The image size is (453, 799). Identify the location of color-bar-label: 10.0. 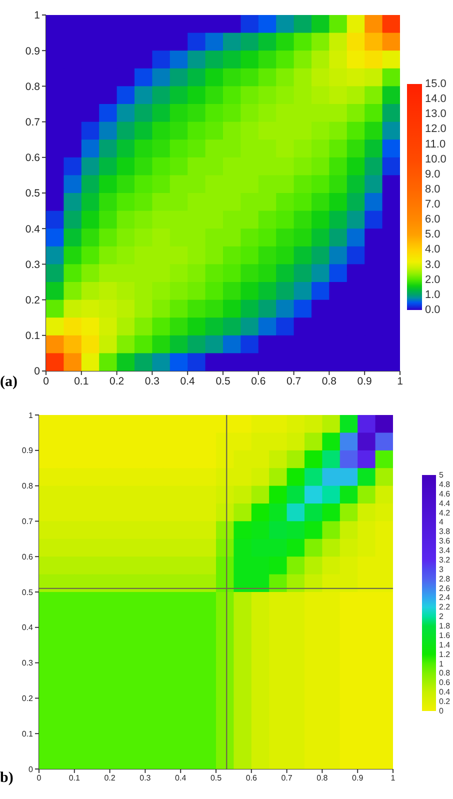
(435, 159).